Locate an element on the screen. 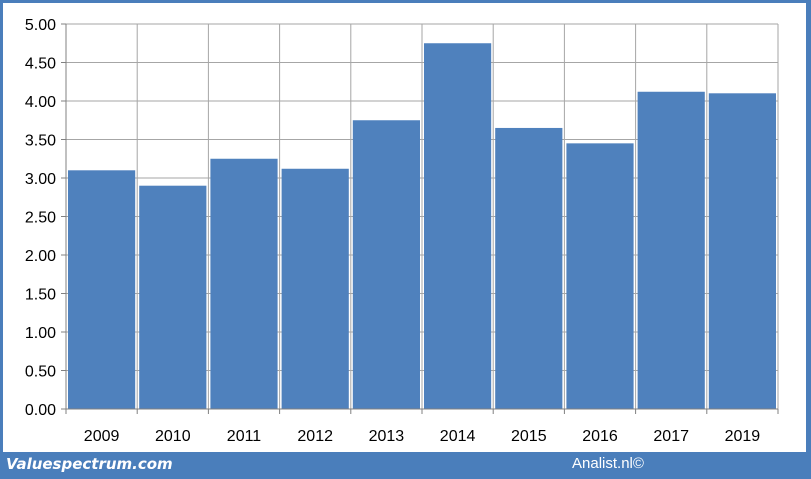 Image resolution: width=811 pixels, height=479 pixels. y-tick-label: 0.00 is located at coordinates (40, 410).